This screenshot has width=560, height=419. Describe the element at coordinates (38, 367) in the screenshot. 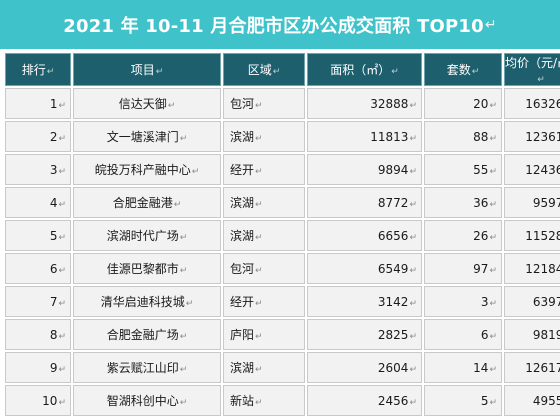

I see `cell-rank: 9↵` at that location.